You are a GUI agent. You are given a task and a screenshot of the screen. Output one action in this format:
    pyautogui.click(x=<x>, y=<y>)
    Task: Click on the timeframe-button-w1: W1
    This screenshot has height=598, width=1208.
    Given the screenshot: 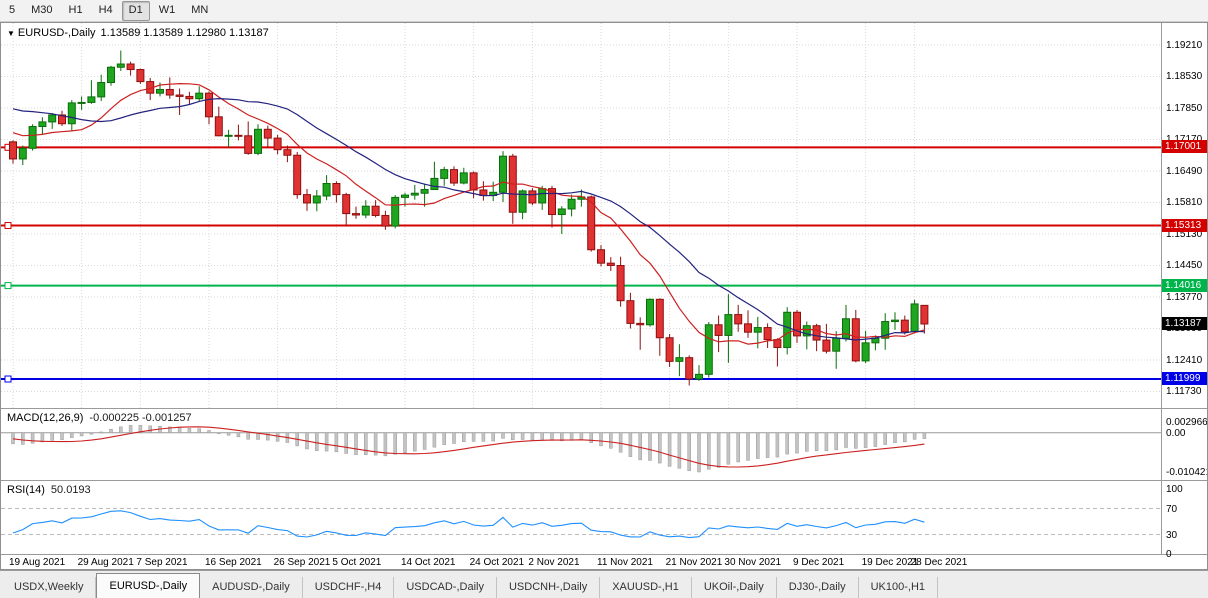 What is the action you would take?
    pyautogui.click(x=167, y=9)
    